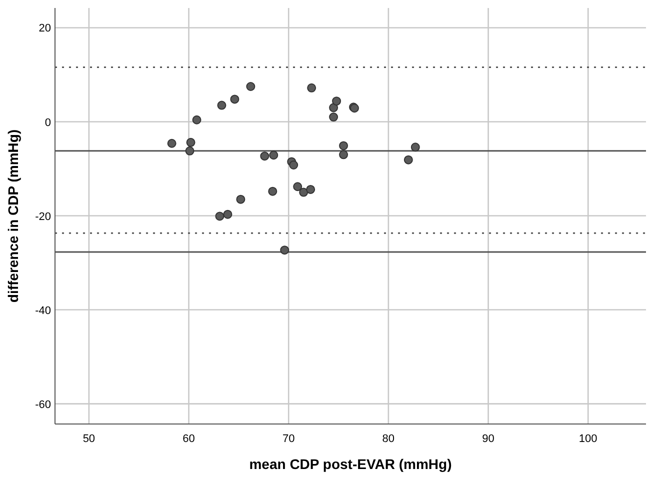 The image size is (653, 479). What do you see at coordinates (44, 28) in the screenshot?
I see `y-tick-label: 20` at bounding box center [44, 28].